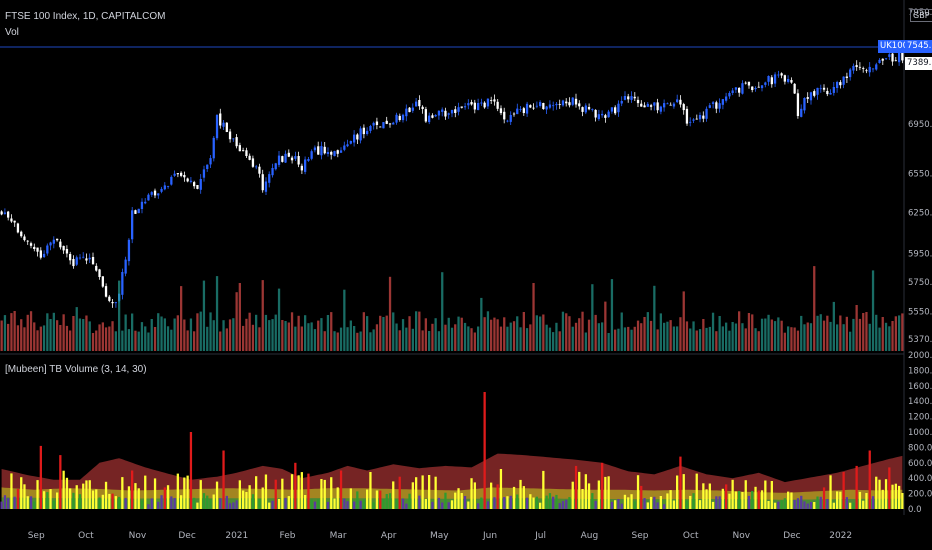 This screenshot has height=550, width=932. What do you see at coordinates (76, 369) in the screenshot?
I see `indicator-title: [Mubeen] TB Volume (3, 14, 30)` at bounding box center [76, 369].